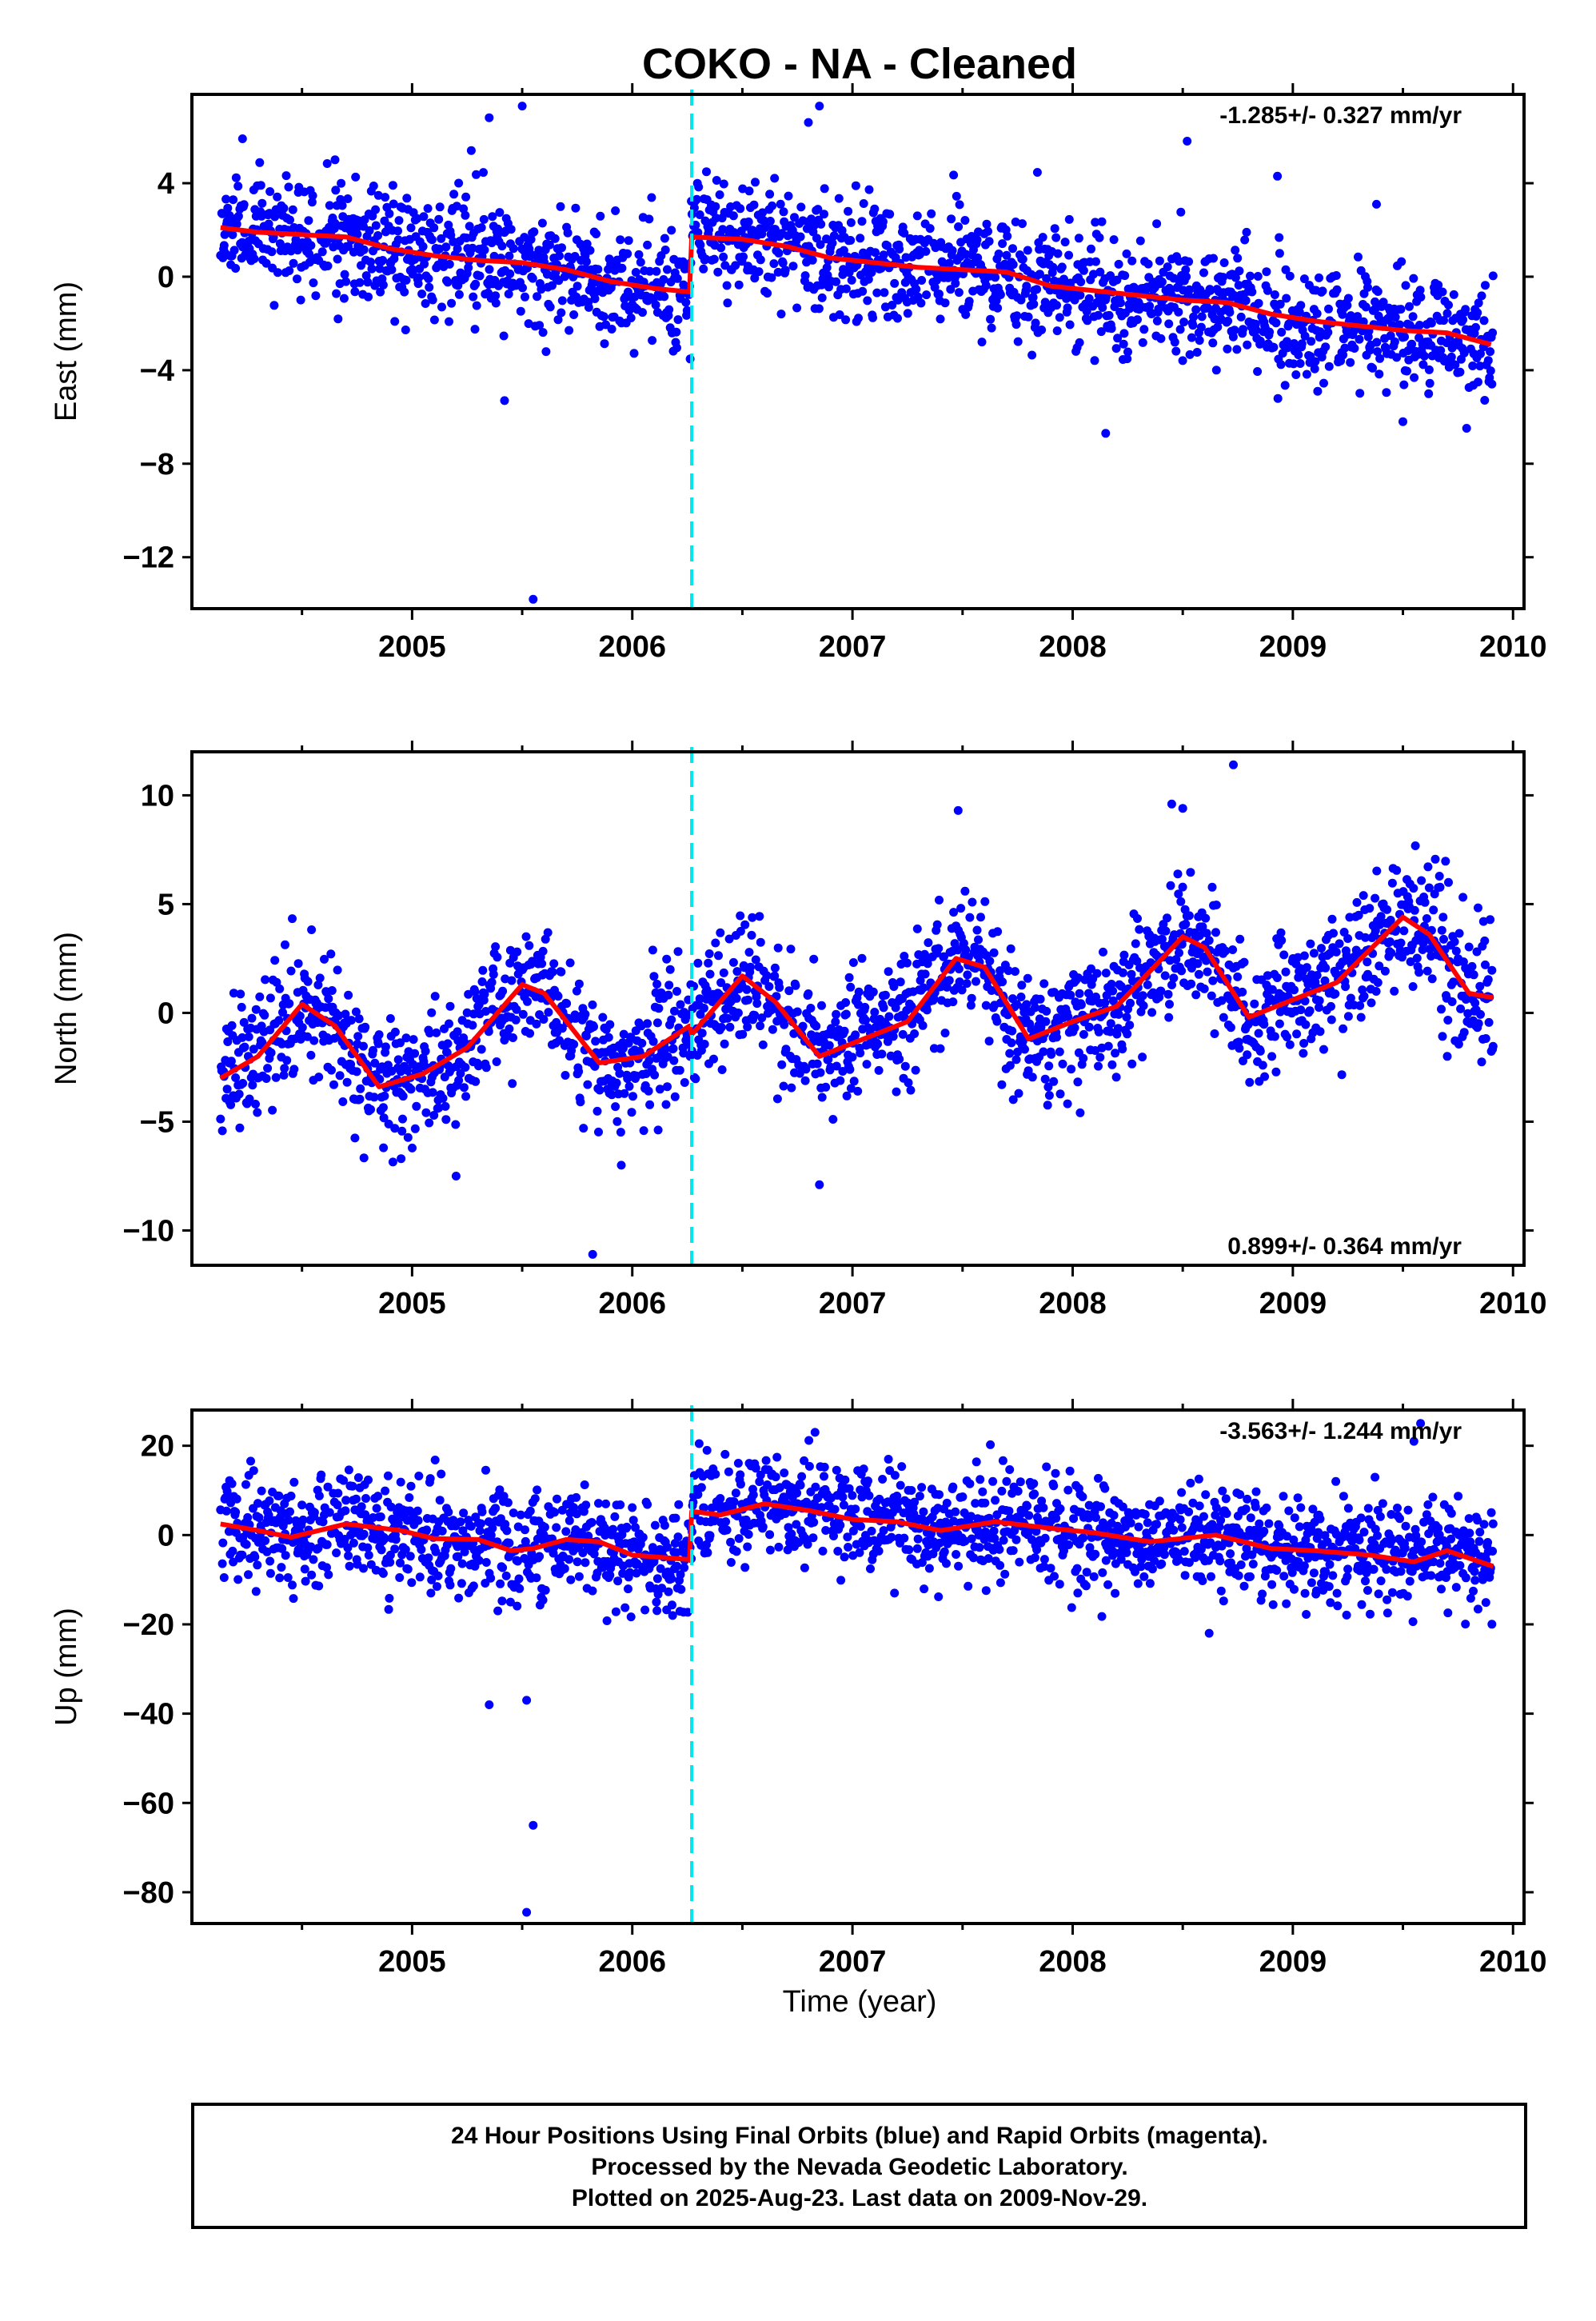 The width and height of the screenshot is (1596, 2321). I want to click on x-tick-label: 2010, so click(1513, 1303).